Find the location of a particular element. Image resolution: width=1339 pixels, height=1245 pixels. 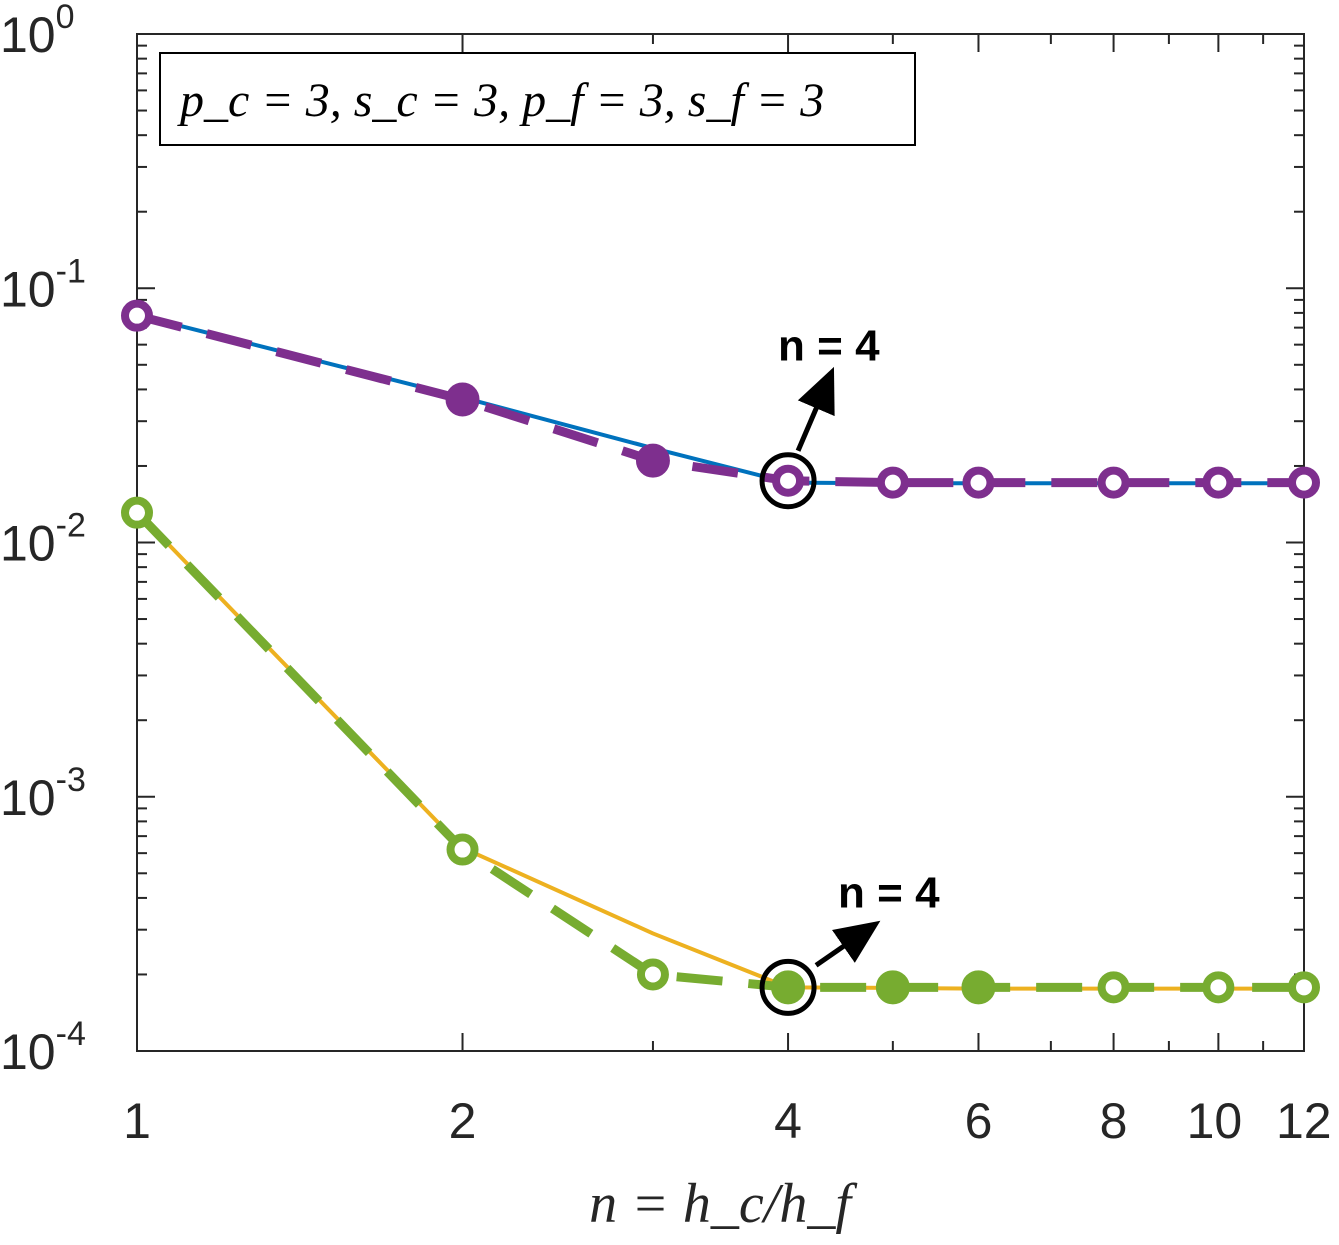

y-tick-label: 10⁻² is located at coordinates (43, 539).